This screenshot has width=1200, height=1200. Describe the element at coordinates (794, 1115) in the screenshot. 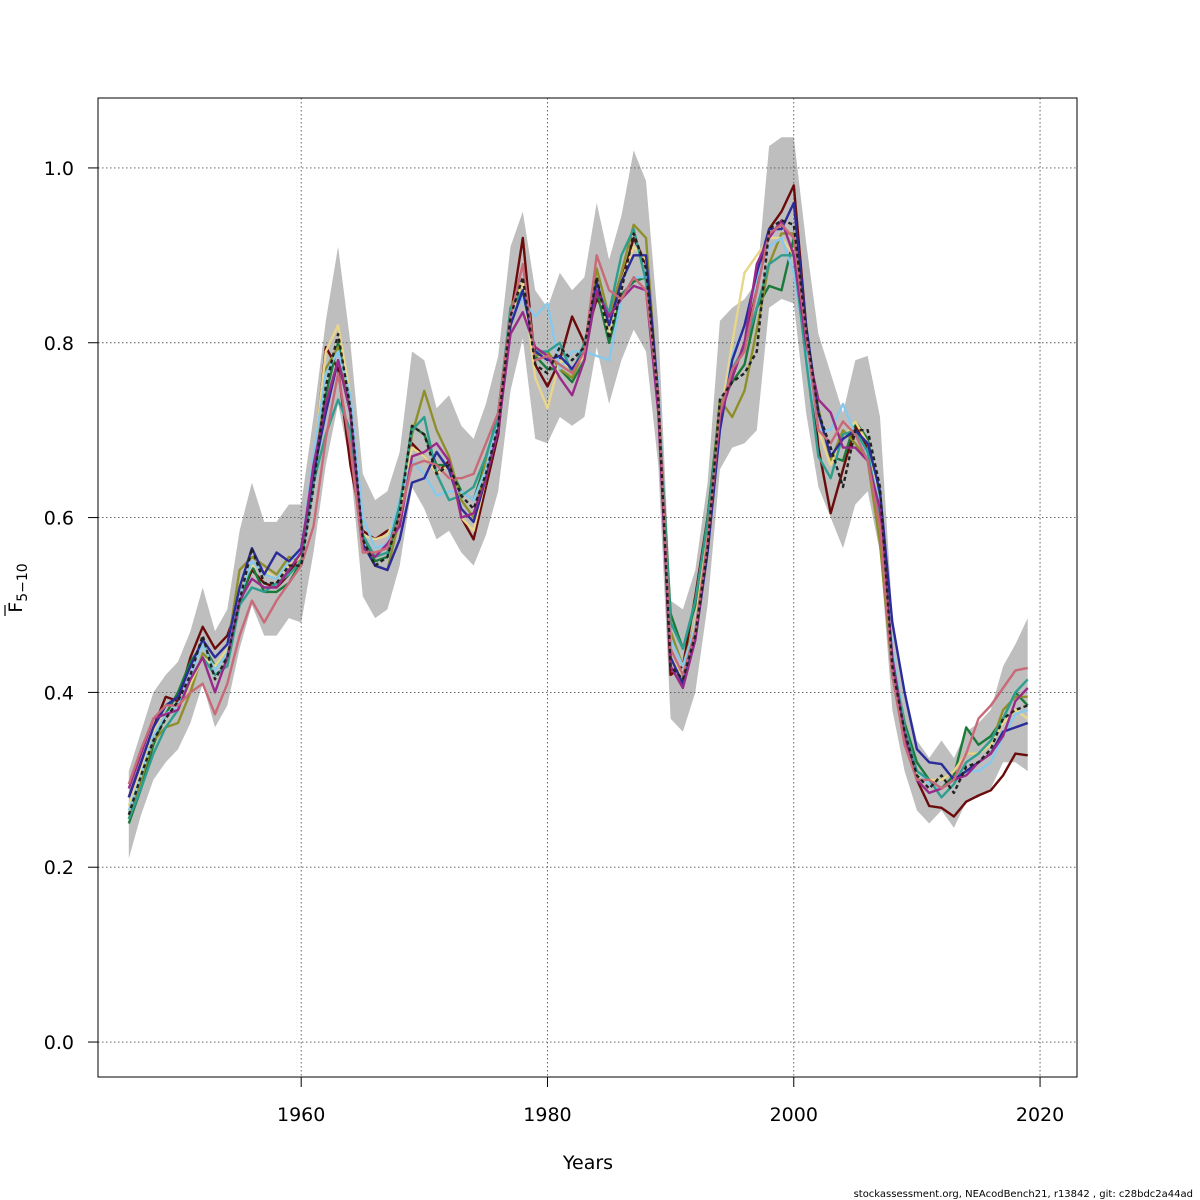

I see `x-tick-label: 2000` at that location.